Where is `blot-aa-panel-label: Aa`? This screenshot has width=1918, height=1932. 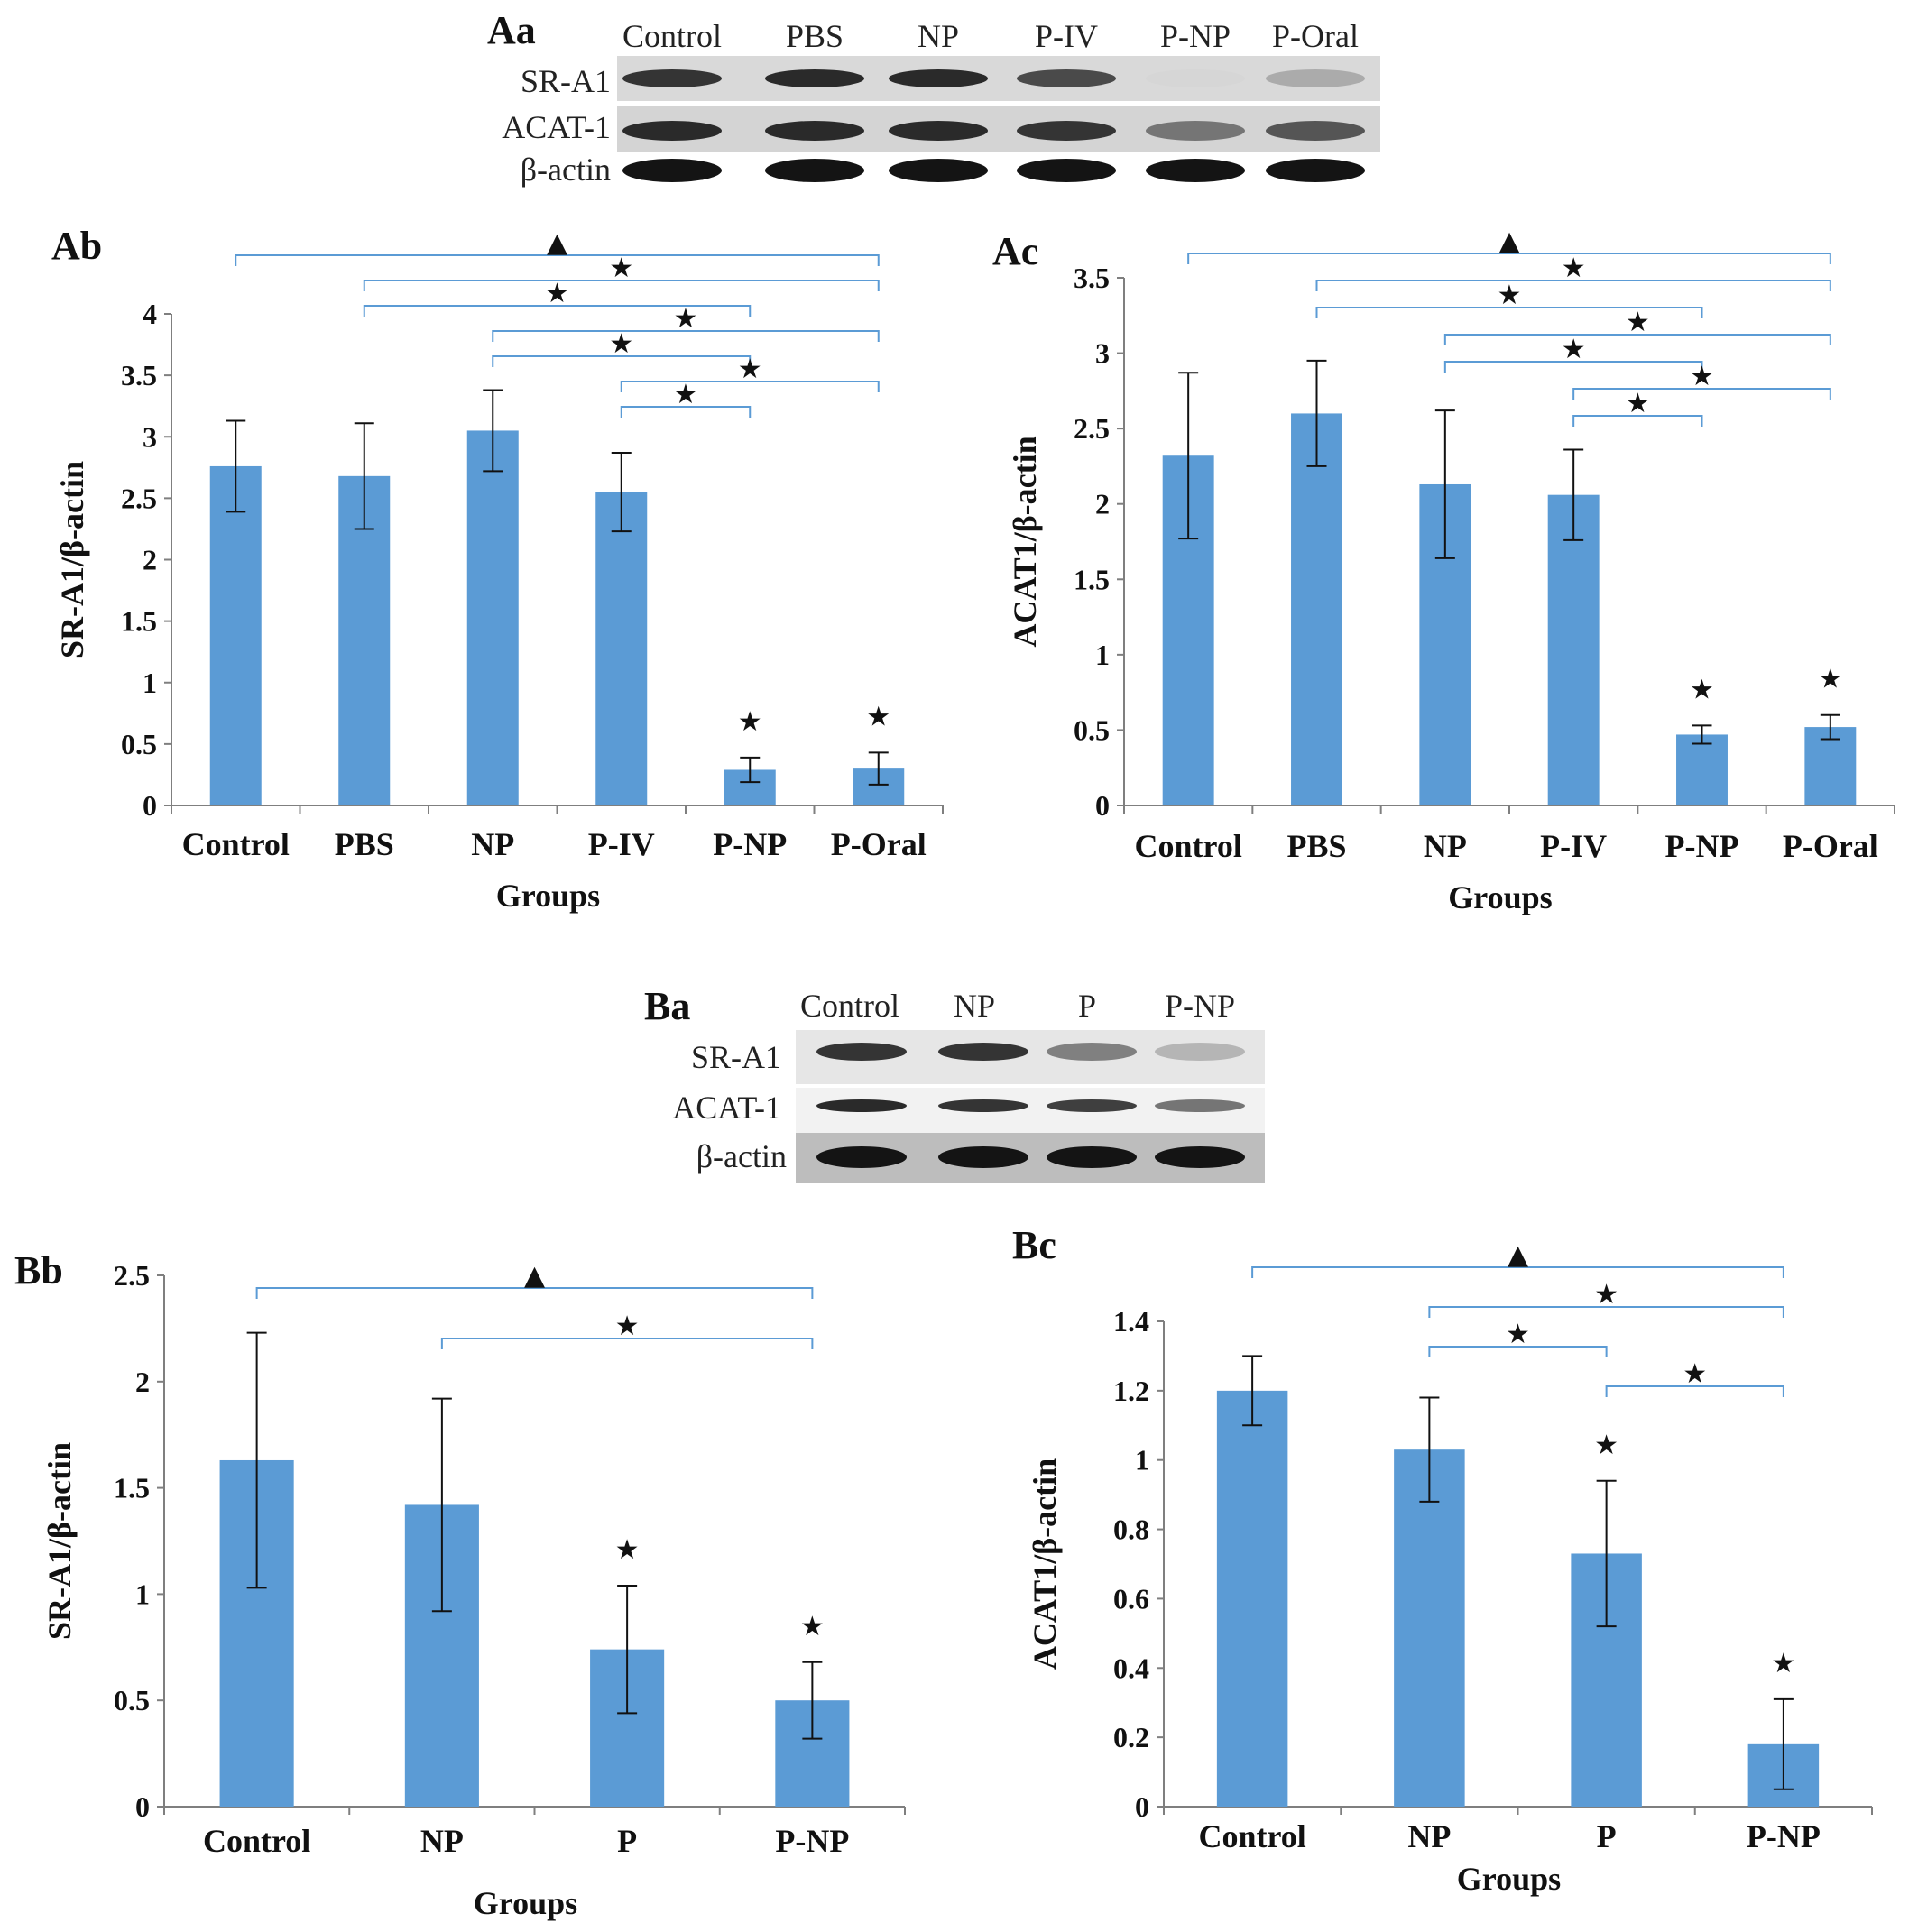 blot-aa-panel-label: Aa is located at coordinates (511, 30).